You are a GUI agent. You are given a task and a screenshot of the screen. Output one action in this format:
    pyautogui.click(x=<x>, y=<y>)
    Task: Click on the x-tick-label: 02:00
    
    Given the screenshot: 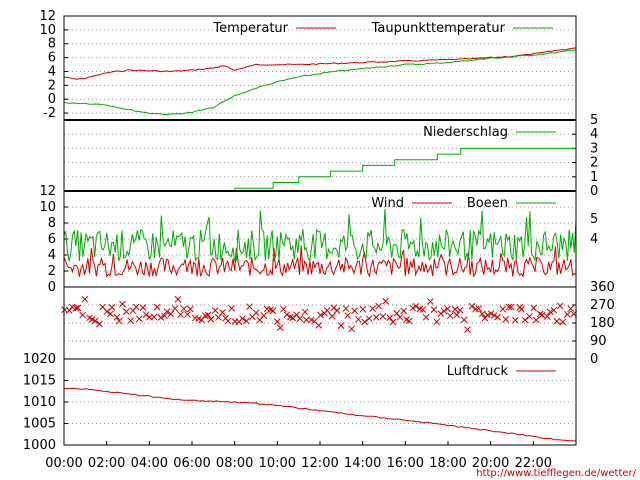 What is the action you would take?
    pyautogui.click(x=106, y=463)
    